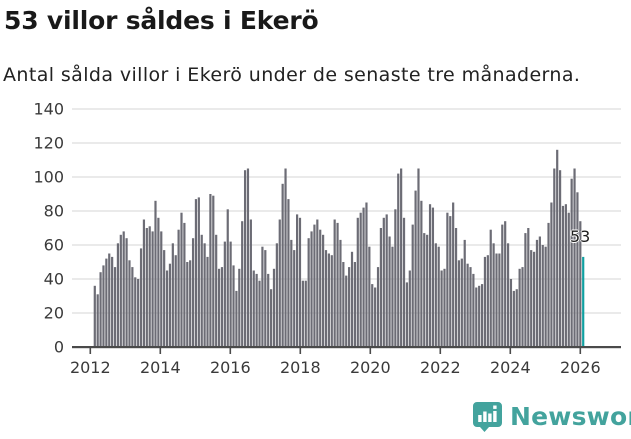 This screenshot has height=439, width=631. I want to click on x-axis-label: 2024, so click(510, 367).